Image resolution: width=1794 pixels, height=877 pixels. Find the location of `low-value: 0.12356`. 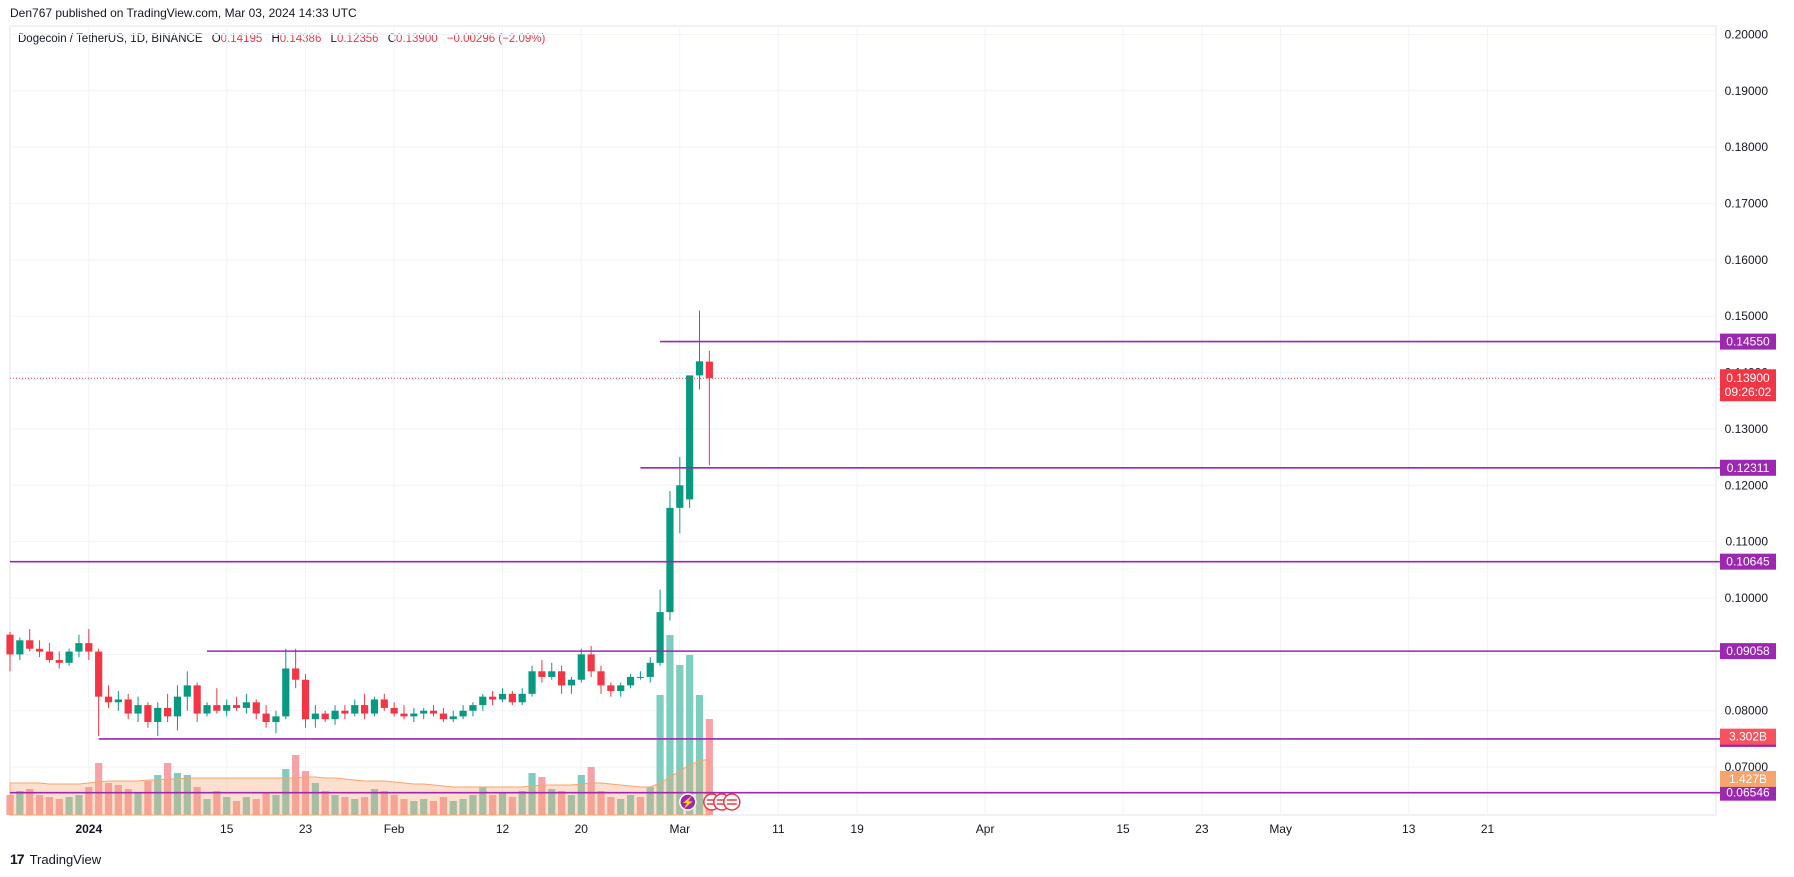

low-value: 0.12356 is located at coordinates (357, 39).